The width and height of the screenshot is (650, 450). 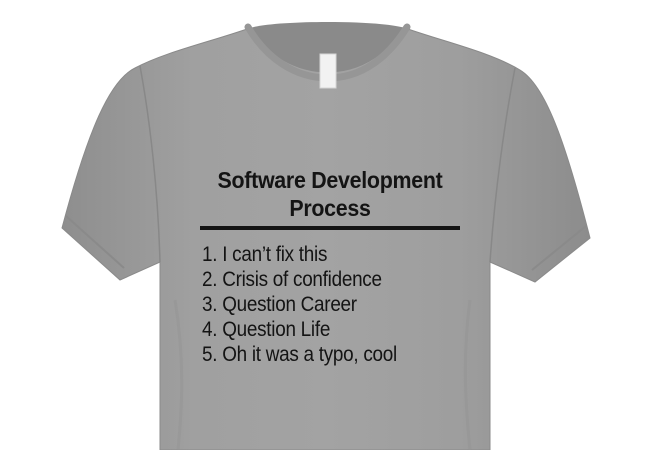 What do you see at coordinates (266, 329) in the screenshot?
I see `process-step: 4. Question Life` at bounding box center [266, 329].